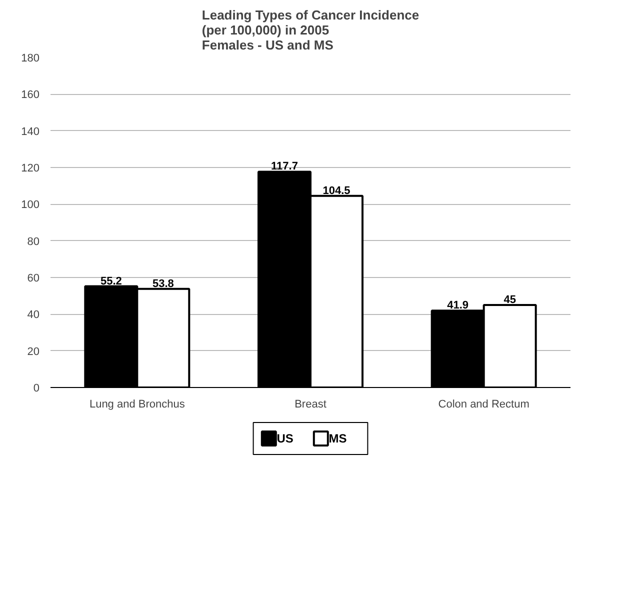  What do you see at coordinates (30, 58) in the screenshot?
I see `y-tick-label: 180` at bounding box center [30, 58].